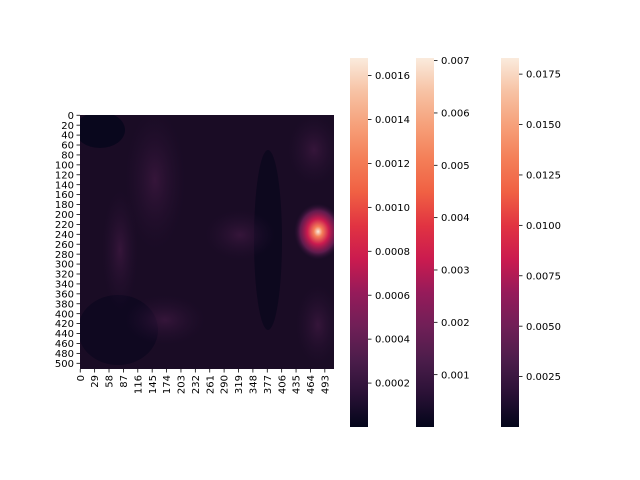 The width and height of the screenshot is (640, 480). What do you see at coordinates (182, 384) in the screenshot?
I see `x-tick-label: 203` at bounding box center [182, 384].